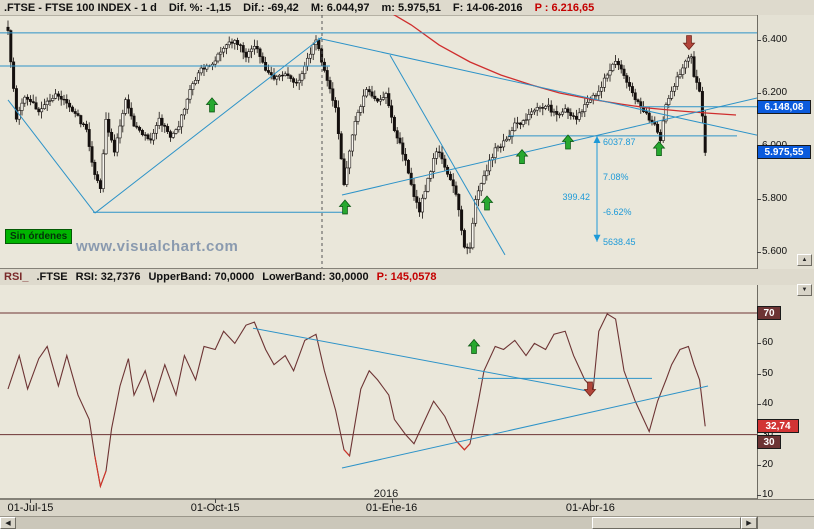  I want to click on symbol-title: .FTSE - FTSE 100 INDEX - 1 d, so click(80, 7).